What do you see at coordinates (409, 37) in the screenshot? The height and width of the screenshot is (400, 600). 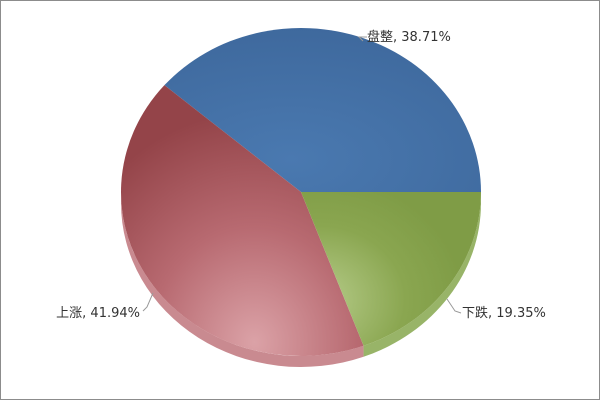 I see `slice-label: 盘整, 38.71%` at bounding box center [409, 37].